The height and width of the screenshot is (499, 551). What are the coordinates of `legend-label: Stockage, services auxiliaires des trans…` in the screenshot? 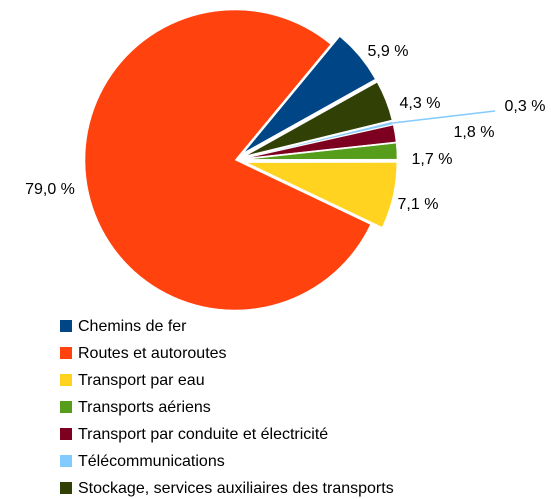 It's located at (236, 488).